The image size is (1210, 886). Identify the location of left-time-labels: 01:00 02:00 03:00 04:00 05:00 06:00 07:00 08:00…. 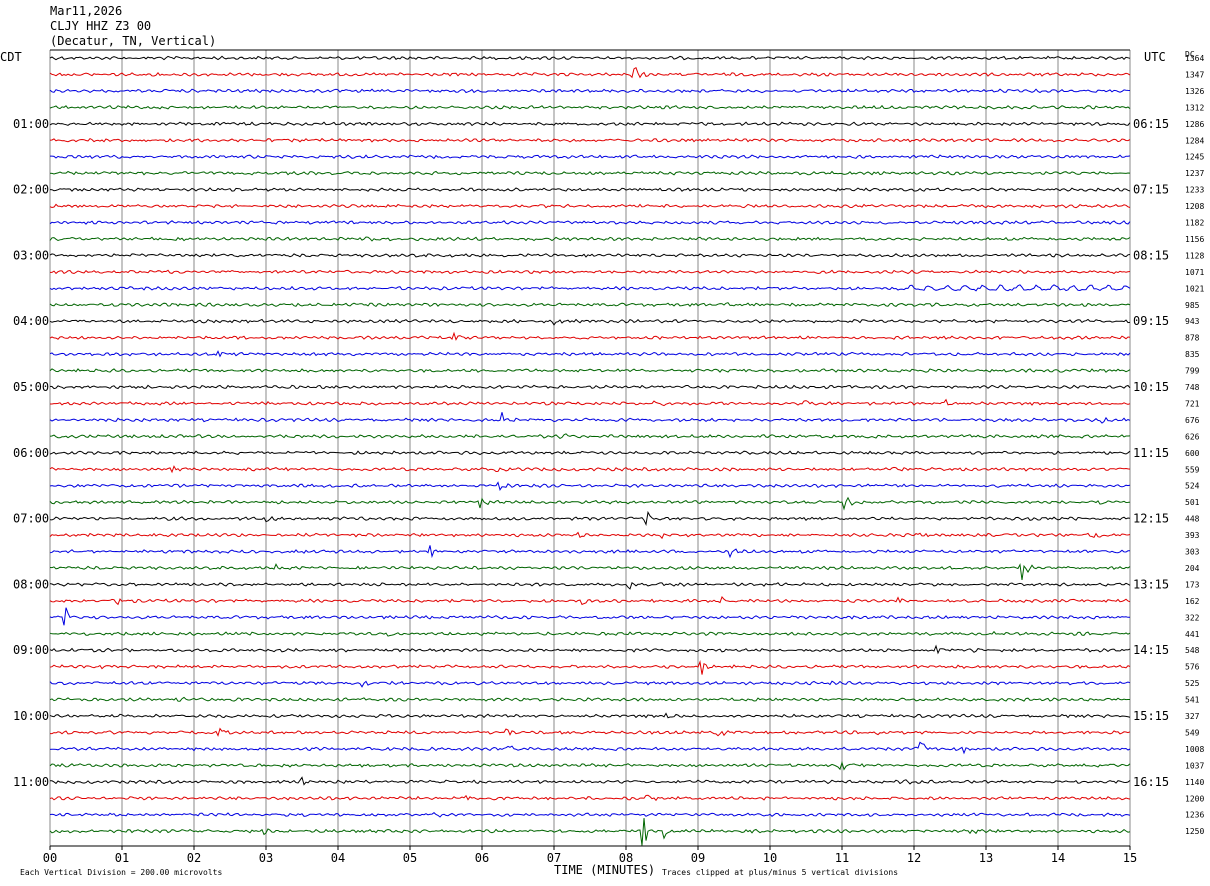
(31, 453).